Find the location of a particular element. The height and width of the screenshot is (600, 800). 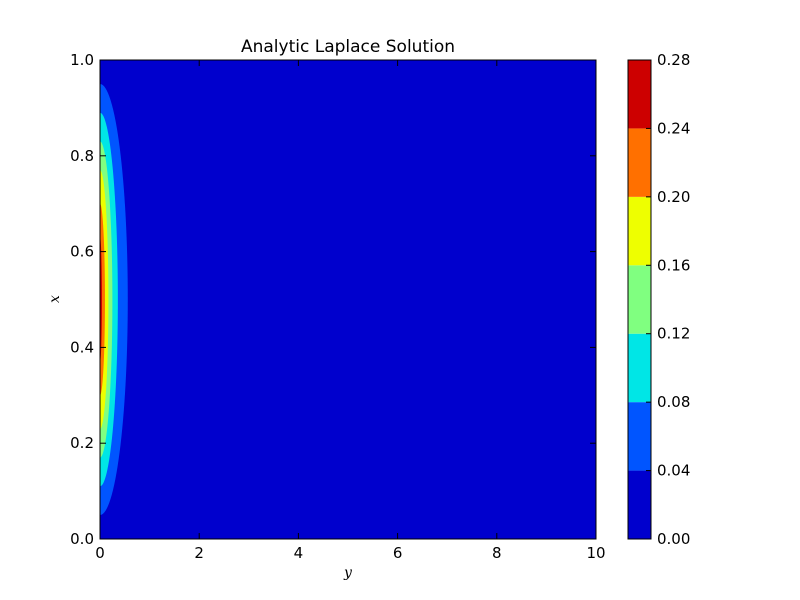

colorbar: 0.00 0.04 0.08 0.12 0.16 0.20 0.24 0.28 is located at coordinates (658, 299).